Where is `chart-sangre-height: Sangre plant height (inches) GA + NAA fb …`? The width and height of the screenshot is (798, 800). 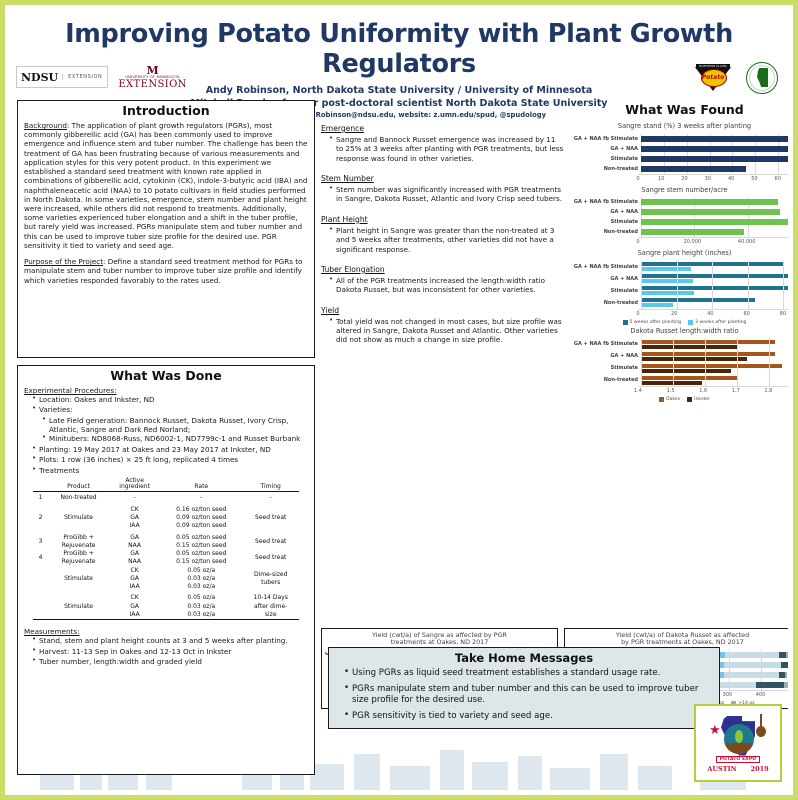
chart-sangre-height: Sangre plant height (inches) GA + NAA fb … is located at coordinates (678, 287).